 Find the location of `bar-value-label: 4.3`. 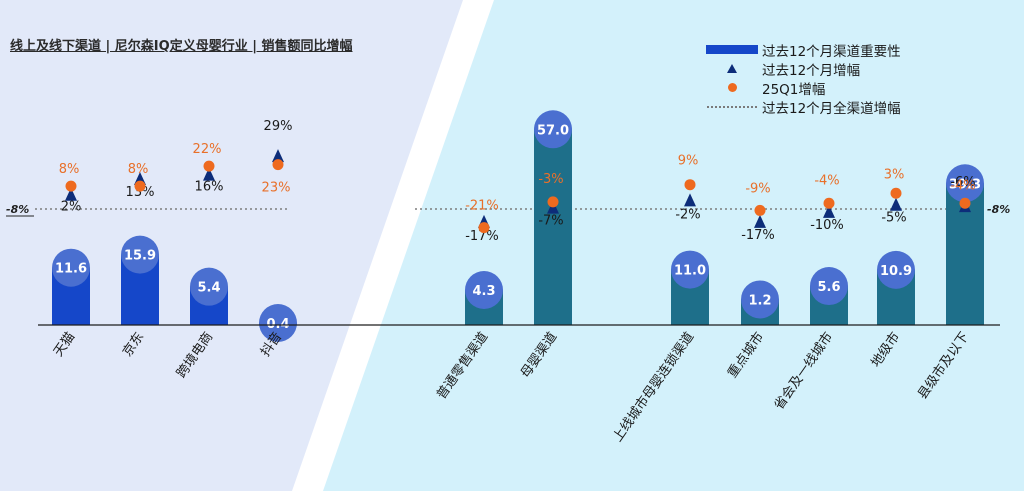

bar-value-label: 4.3 is located at coordinates (483, 291).